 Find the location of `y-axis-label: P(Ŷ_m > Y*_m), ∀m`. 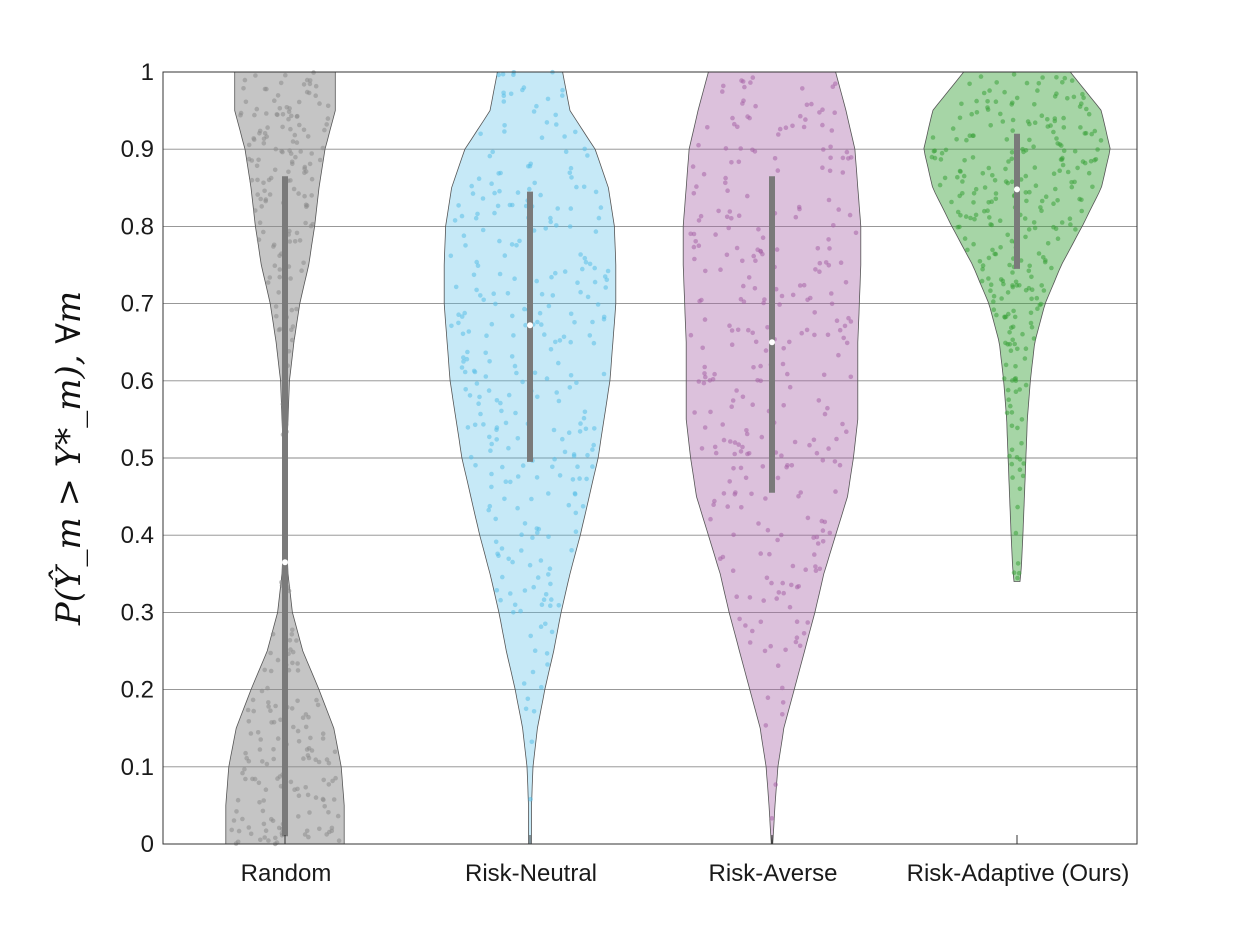

y-axis-label: P(Ŷ_m > Y*_m), ∀m is located at coordinates (68, 458).